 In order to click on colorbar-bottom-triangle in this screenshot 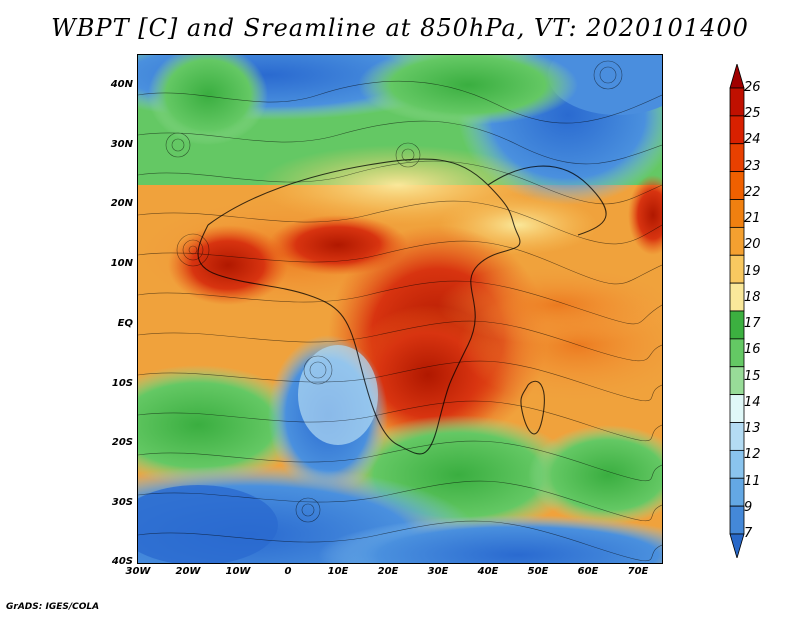, I will do `click(737, 546)`.